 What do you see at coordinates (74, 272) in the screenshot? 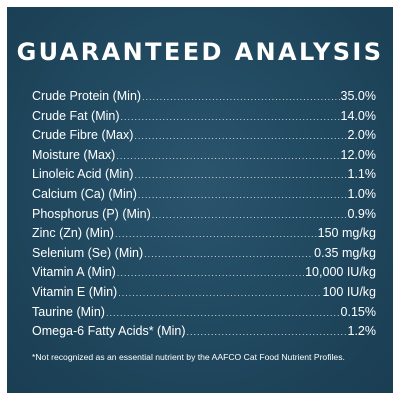
I see `row-label: Vitamin A (Min)` at bounding box center [74, 272].